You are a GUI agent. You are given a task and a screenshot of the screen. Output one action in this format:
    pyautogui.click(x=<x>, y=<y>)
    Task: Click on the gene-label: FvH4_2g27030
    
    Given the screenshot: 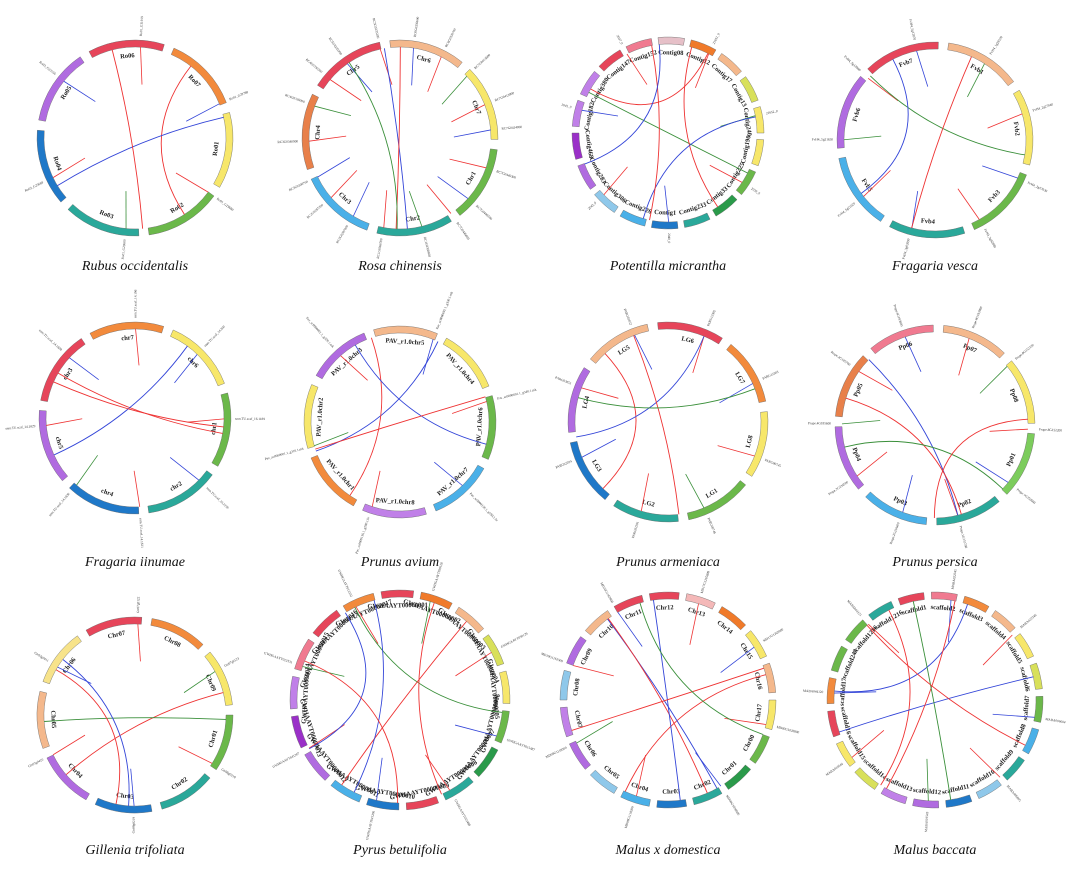 What is the action you would take?
    pyautogui.click(x=1037, y=187)
    